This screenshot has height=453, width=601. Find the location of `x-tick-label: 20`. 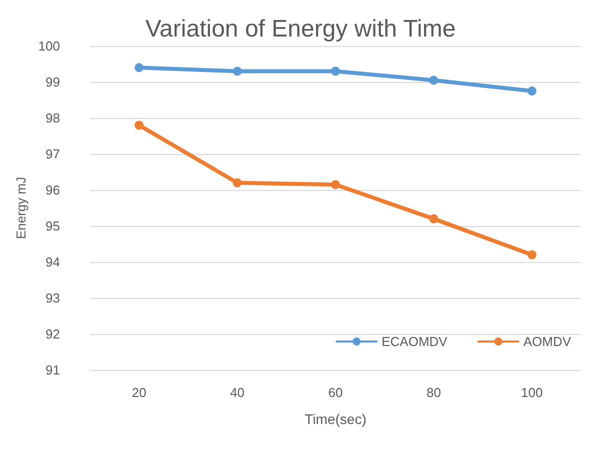

x-tick-label: 20 is located at coordinates (139, 392).